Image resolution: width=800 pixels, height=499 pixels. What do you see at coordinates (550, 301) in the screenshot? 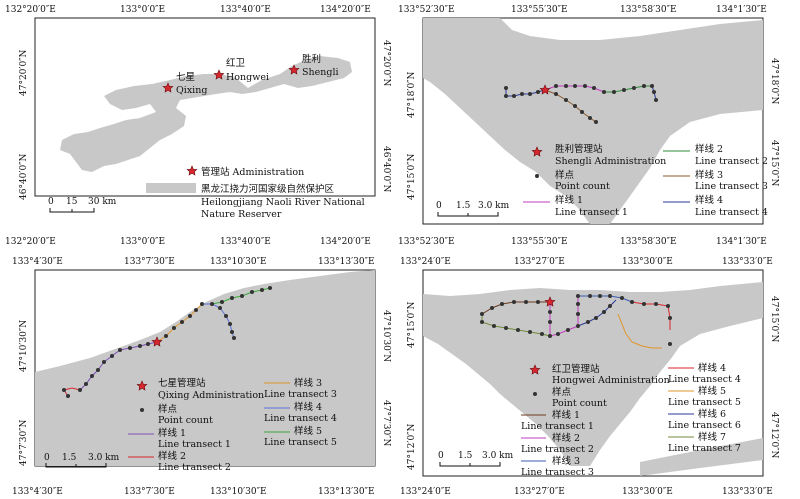
I see `star-hongwei-station` at bounding box center [550, 301].